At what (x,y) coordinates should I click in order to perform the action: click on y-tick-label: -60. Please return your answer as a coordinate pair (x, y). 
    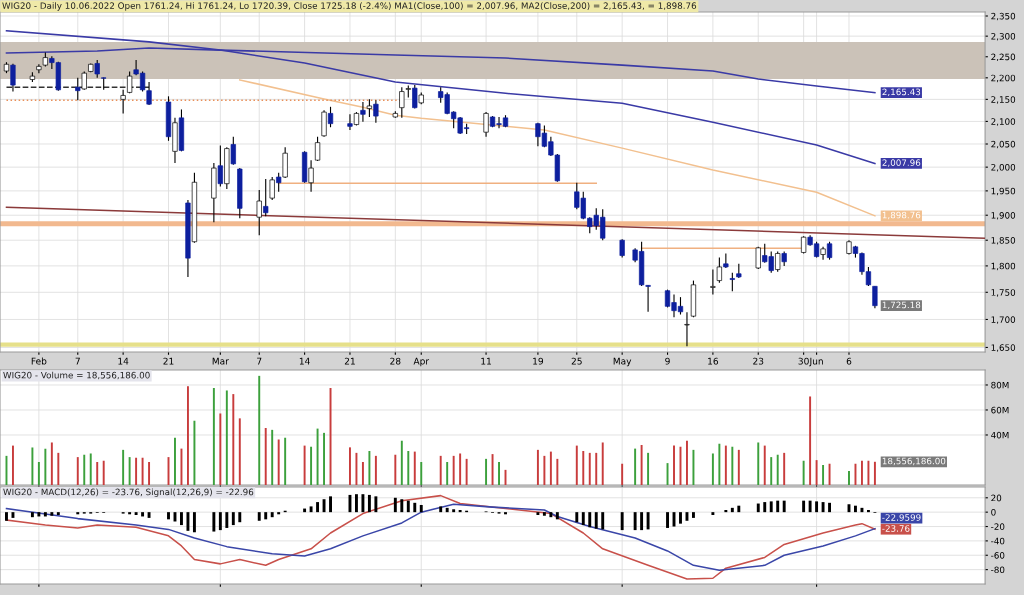
    Looking at the image, I should click on (998, 555).